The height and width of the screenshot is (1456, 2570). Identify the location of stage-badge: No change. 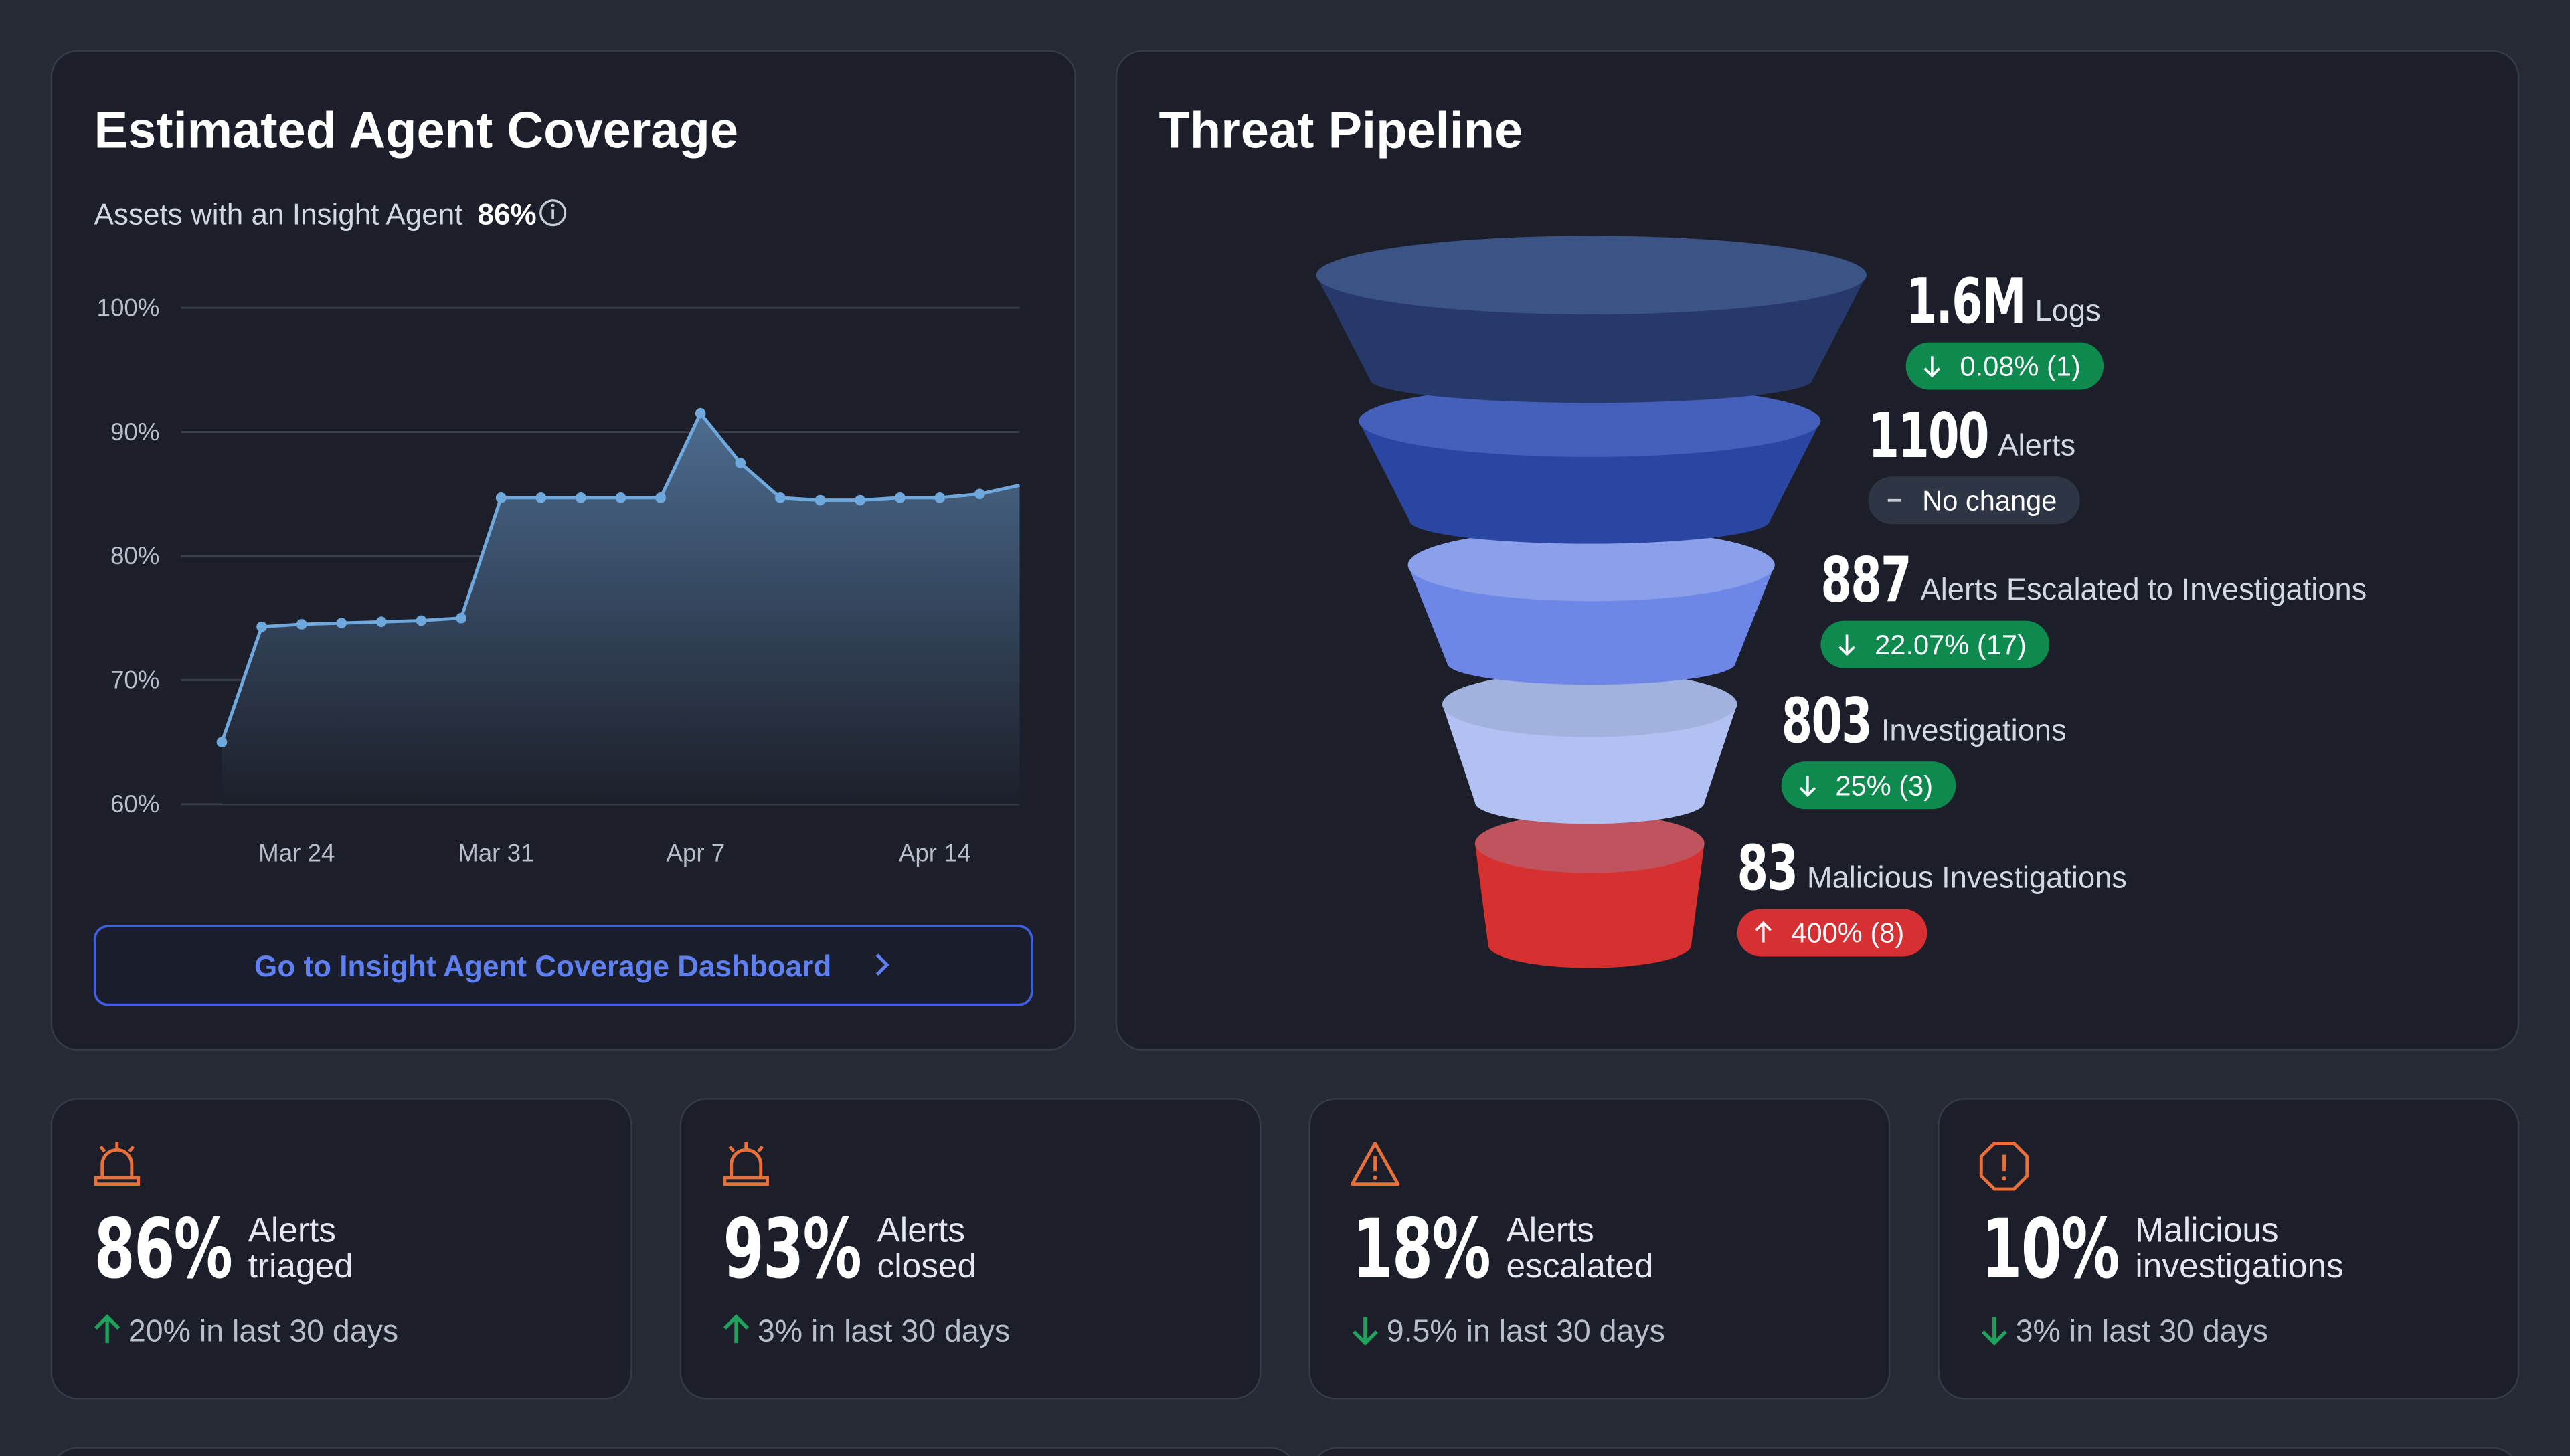
(1974, 500).